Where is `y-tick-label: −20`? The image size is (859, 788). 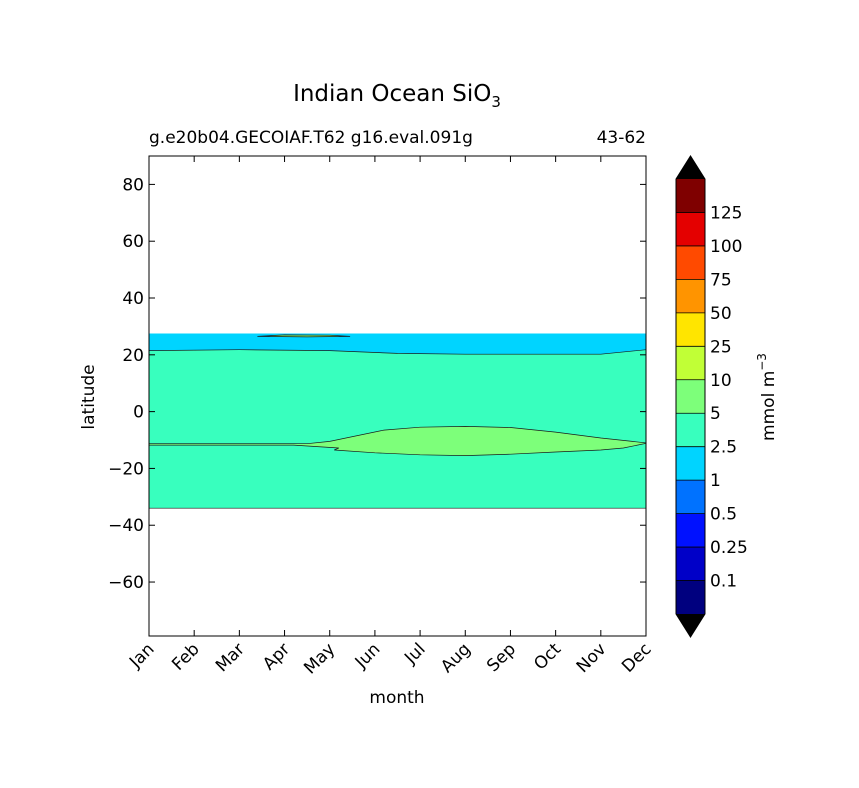 y-tick-label: −20 is located at coordinates (126, 469).